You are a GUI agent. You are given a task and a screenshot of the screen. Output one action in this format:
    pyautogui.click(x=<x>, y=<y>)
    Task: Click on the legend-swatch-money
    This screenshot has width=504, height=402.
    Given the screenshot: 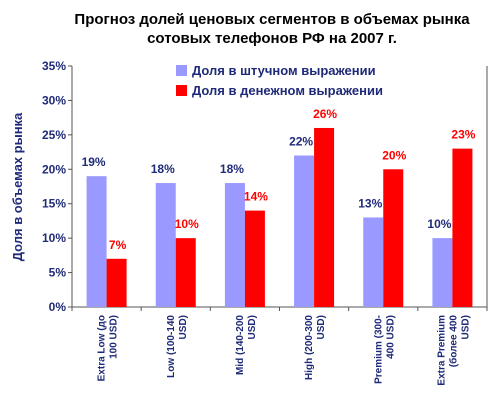 What is the action you would take?
    pyautogui.click(x=181, y=90)
    